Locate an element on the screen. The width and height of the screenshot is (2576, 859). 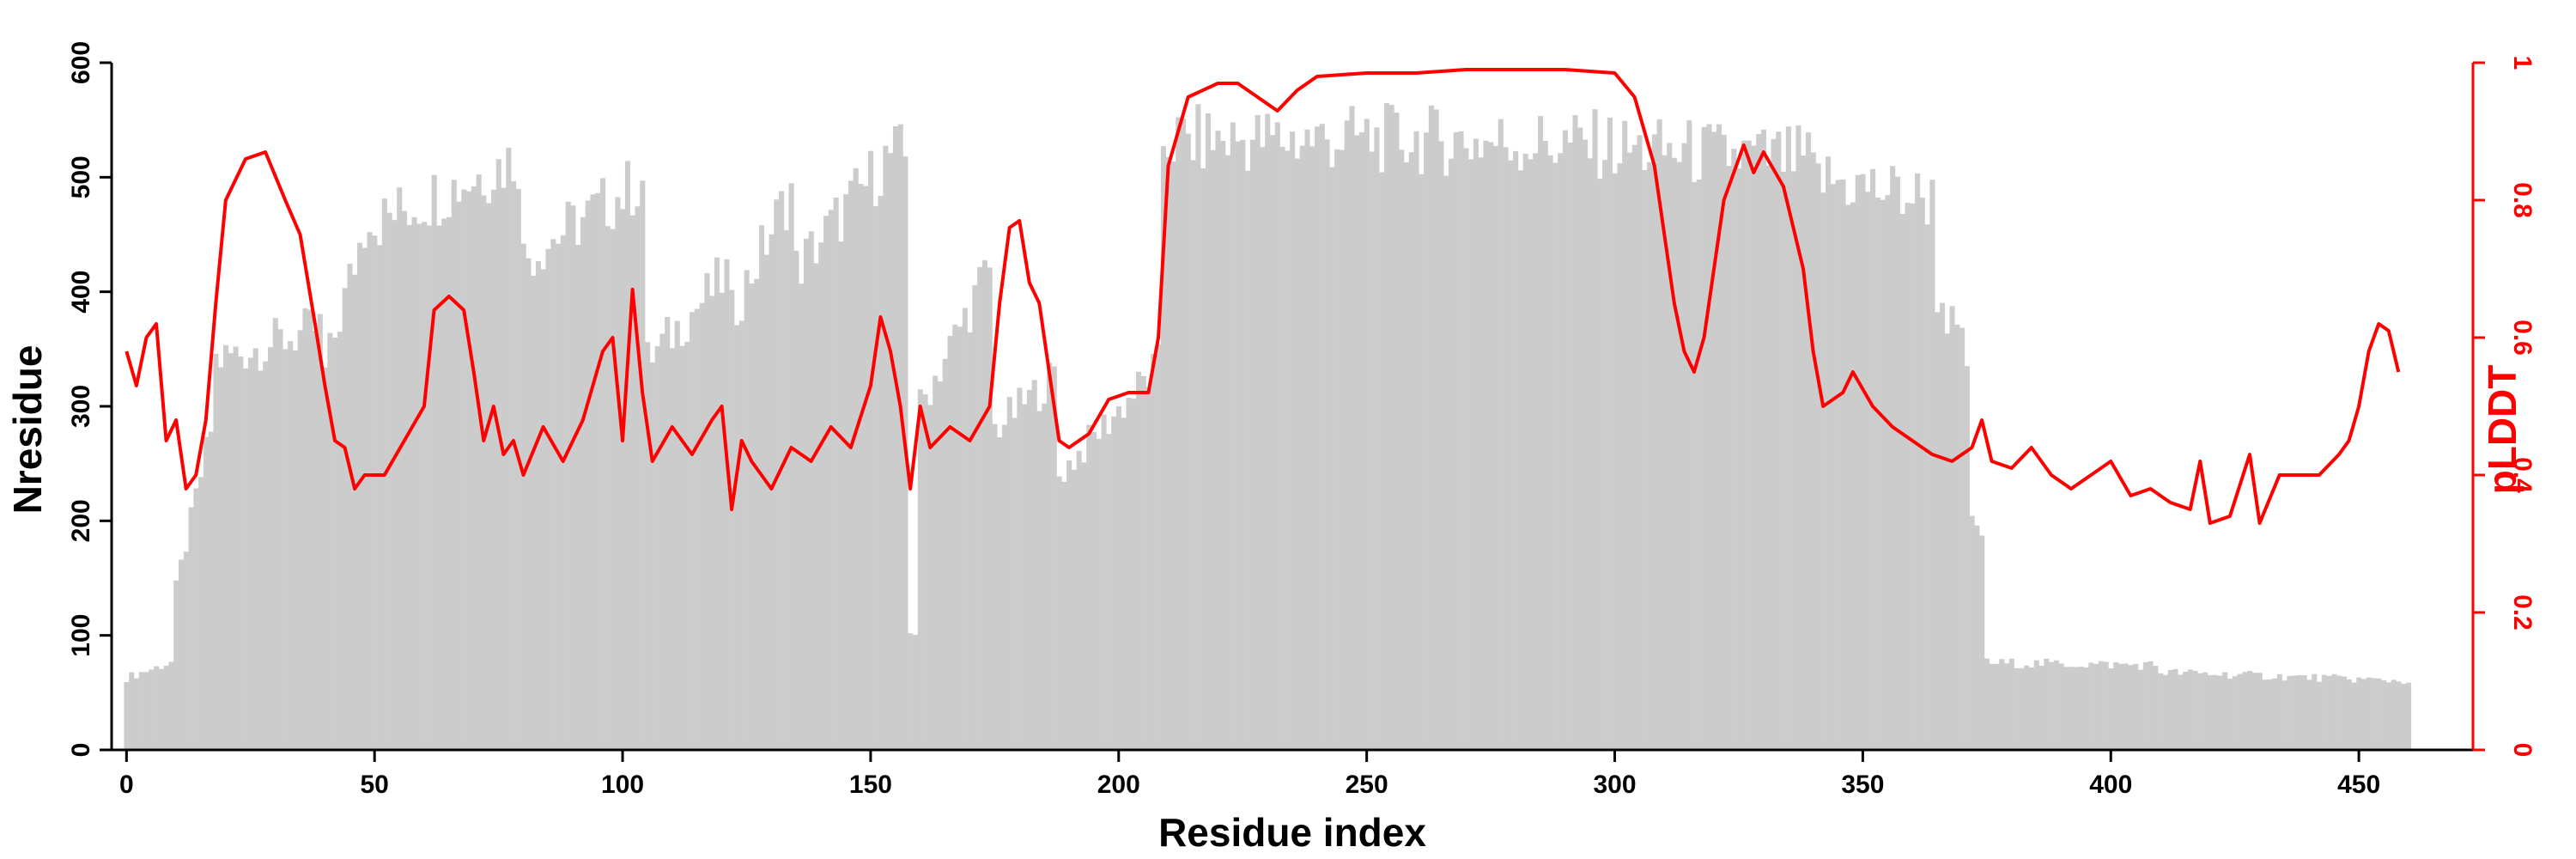
x-tick-label: 300 is located at coordinates (1614, 785).